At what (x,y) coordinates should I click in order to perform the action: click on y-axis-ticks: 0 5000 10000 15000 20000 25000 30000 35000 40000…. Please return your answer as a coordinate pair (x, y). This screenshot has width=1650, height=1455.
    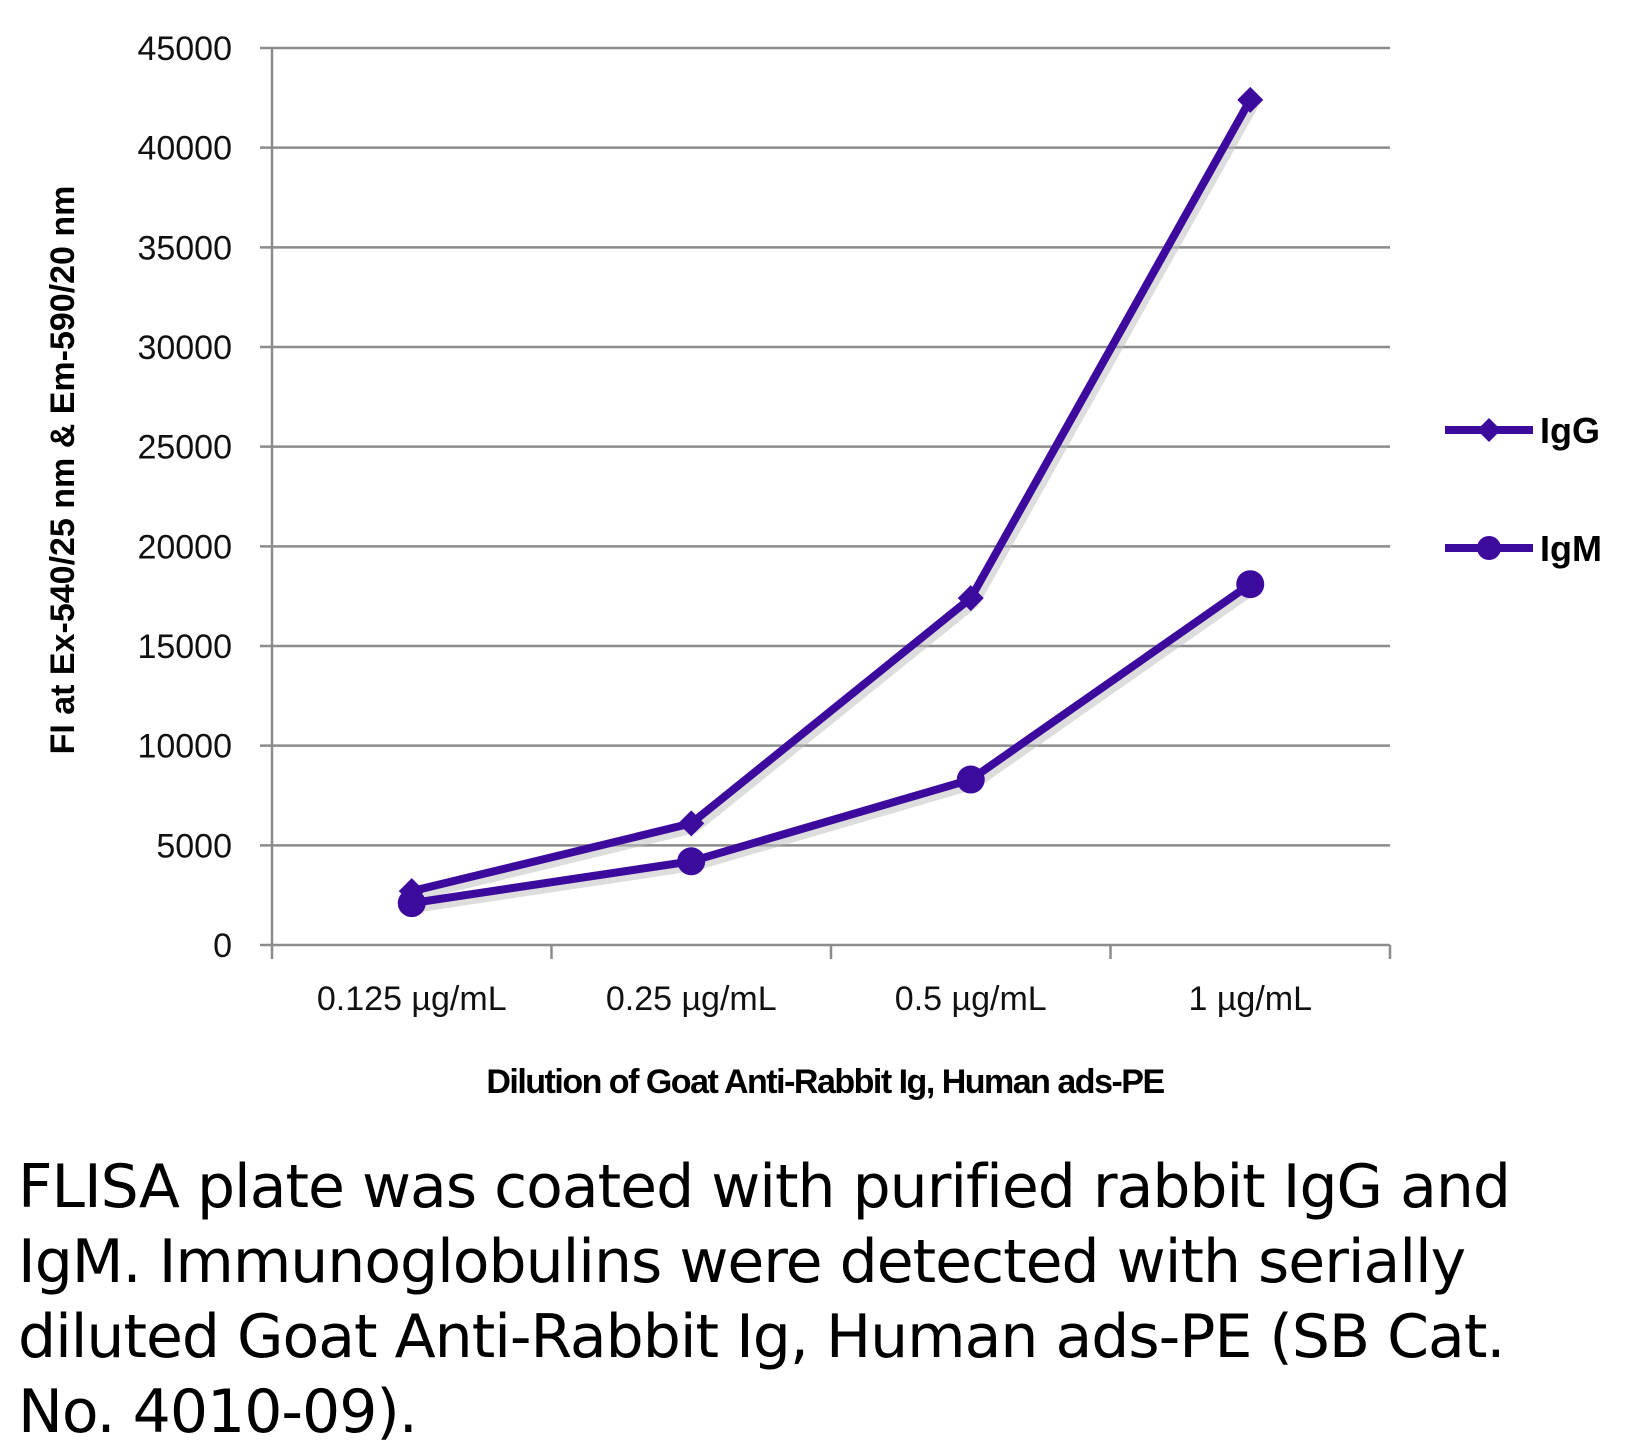
    Looking at the image, I should click on (184, 497).